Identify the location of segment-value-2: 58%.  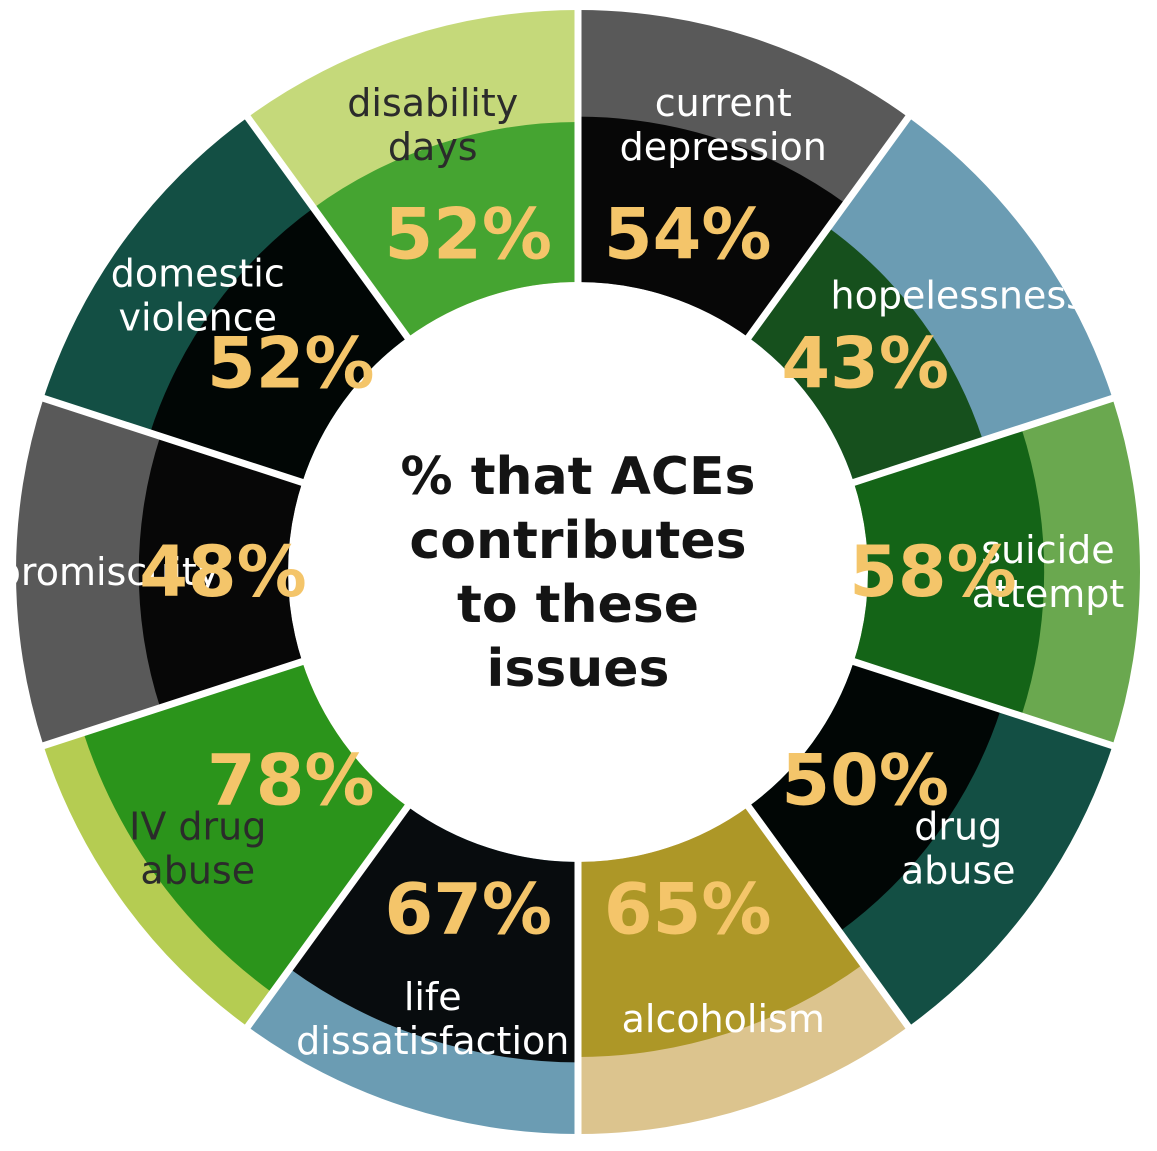
(933, 572).